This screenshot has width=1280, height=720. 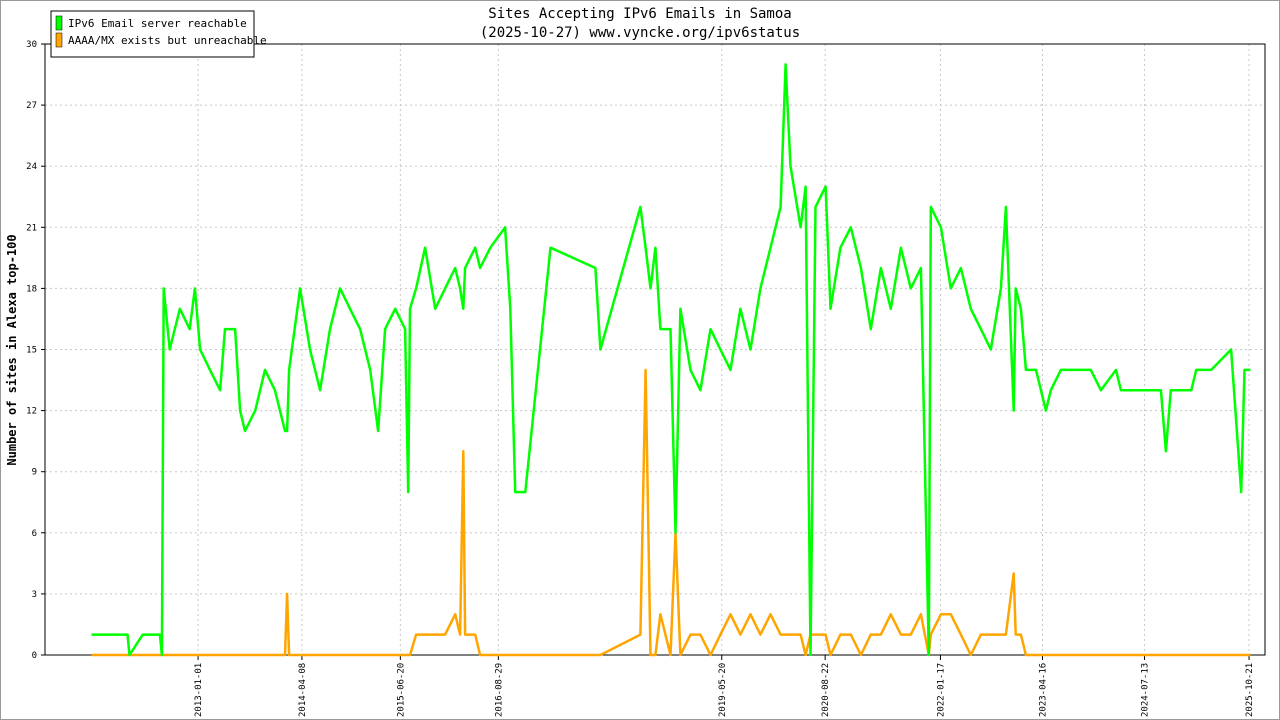 What do you see at coordinates (1146, 690) in the screenshot?
I see `x-tick-label: 2024-07-13` at bounding box center [1146, 690].